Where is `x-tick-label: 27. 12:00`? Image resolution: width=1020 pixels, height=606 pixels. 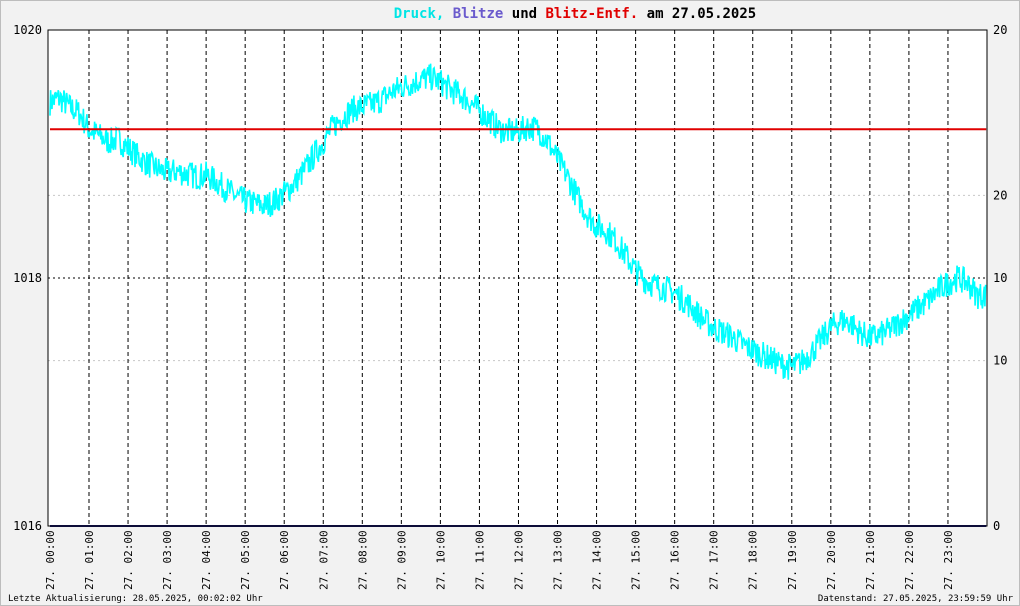 x-tick-label: 27. 12:00 is located at coordinates (518, 560).